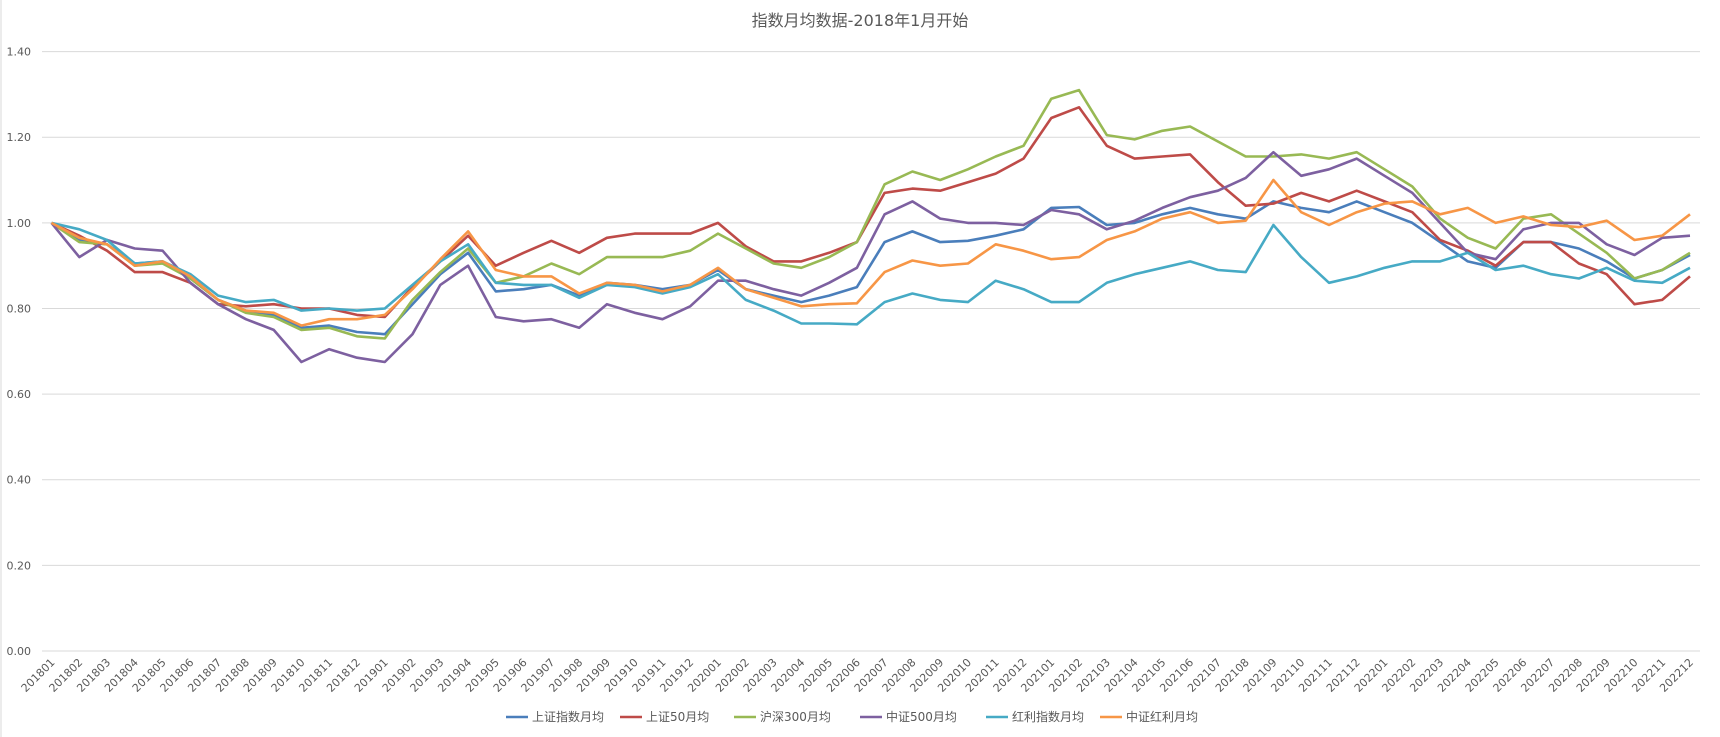  Describe the element at coordinates (19, 394) in the screenshot. I see `y-tick-label: 0.60` at that location.